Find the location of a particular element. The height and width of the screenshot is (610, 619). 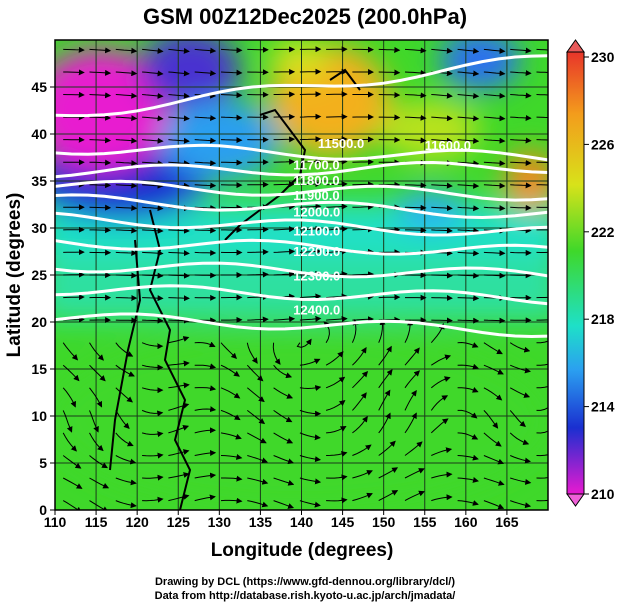

y-tick-label: 45 is located at coordinates (39, 87).